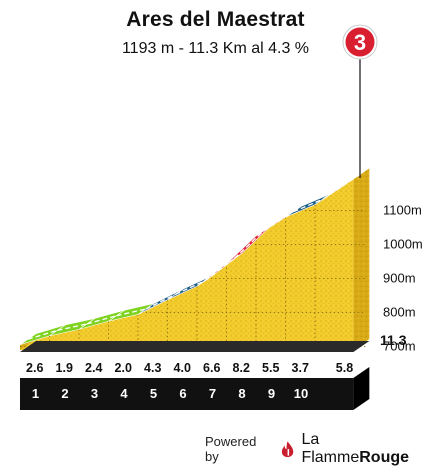 This screenshot has height=467, width=435. Describe the element at coordinates (215, 19) in the screenshot. I see `chart-title: Ares del Maestrat` at that location.